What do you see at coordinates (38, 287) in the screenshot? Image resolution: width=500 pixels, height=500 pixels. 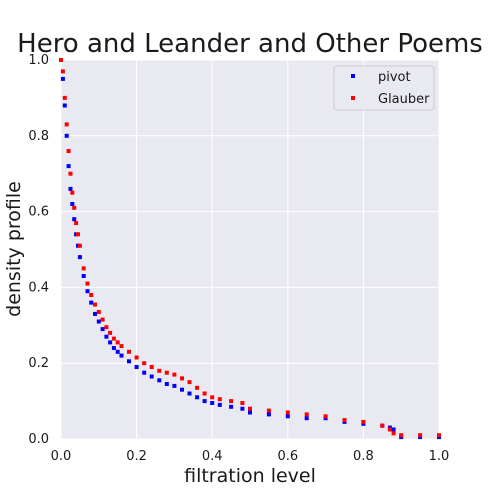 I see `y-tick-label: 0.4` at bounding box center [38, 287].